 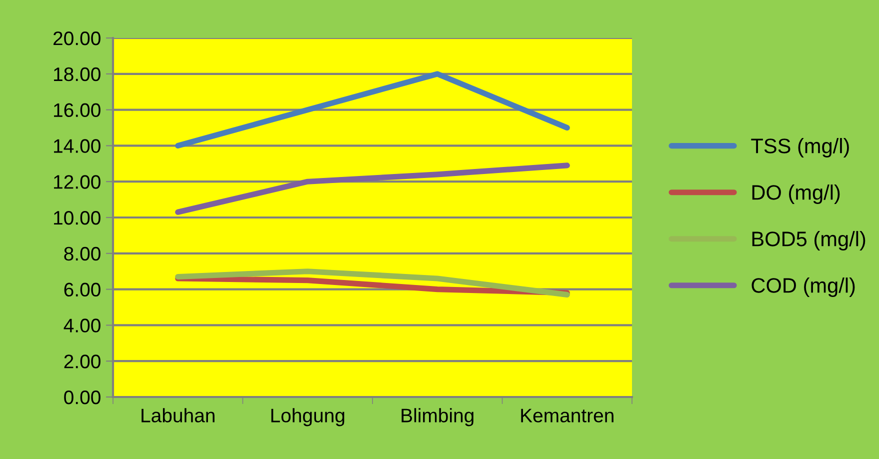 I want to click on legend-label: BOD5 (mg/l), so click(x=809, y=240).